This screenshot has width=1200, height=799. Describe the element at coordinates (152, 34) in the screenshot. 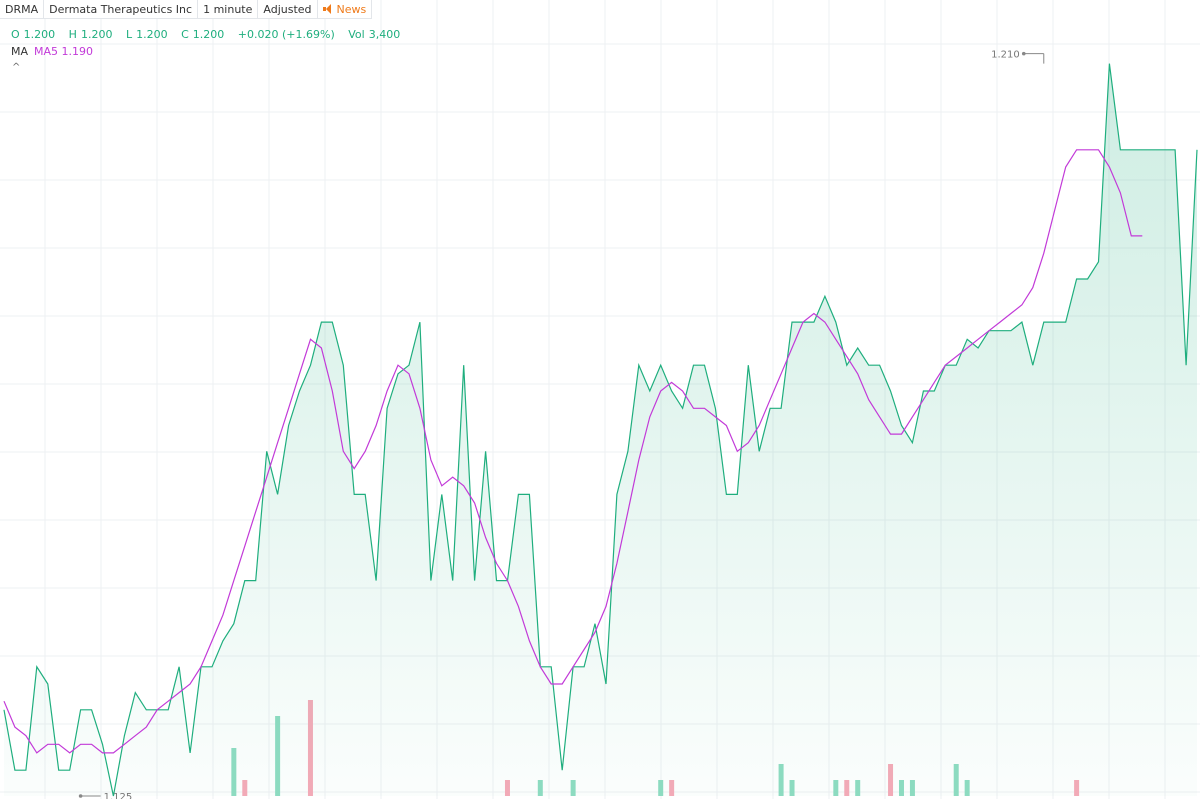

I see `low-value: 1.200` at that location.